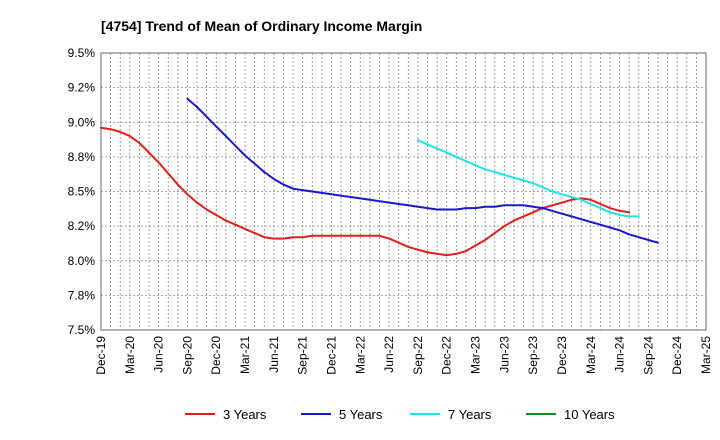 The image size is (720, 440). What do you see at coordinates (476, 355) in the screenshot?
I see `x-tick-label: Mar-23` at bounding box center [476, 355].